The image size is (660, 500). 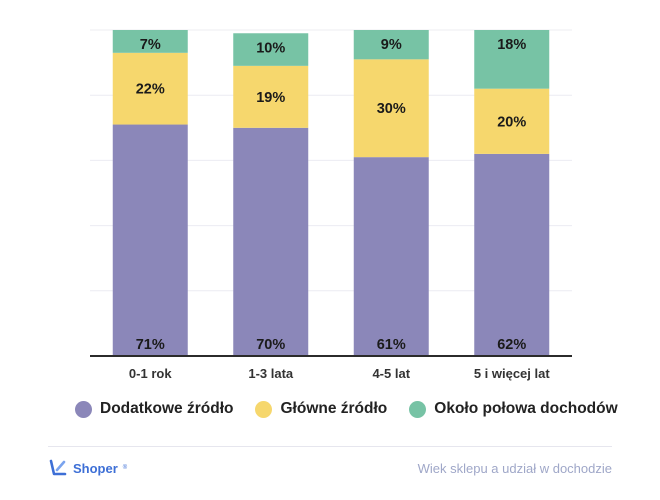 I want to click on brand-logo: Shoper ®, so click(x=87, y=468).